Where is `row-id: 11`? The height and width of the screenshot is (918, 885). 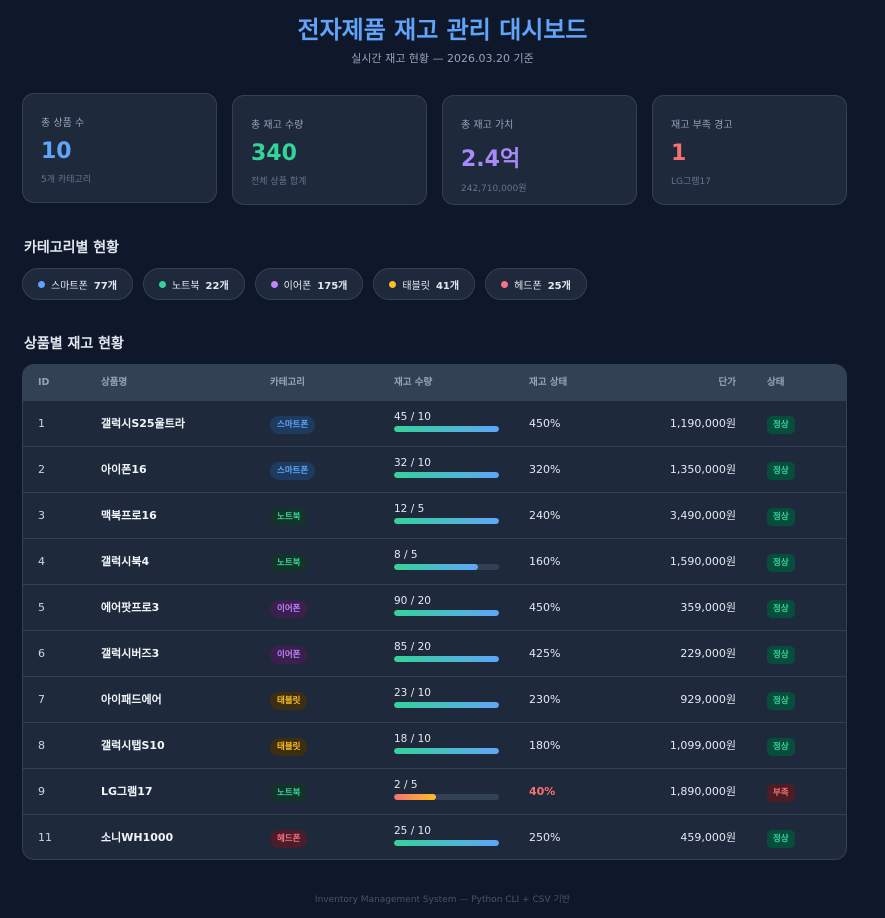
row-id: 11 is located at coordinates (45, 837).